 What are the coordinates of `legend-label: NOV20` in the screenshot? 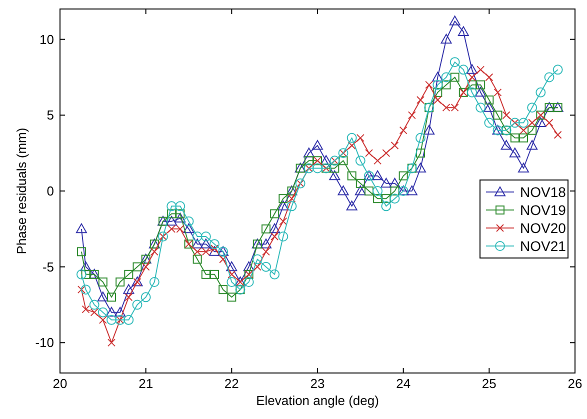 It's located at (543, 228).